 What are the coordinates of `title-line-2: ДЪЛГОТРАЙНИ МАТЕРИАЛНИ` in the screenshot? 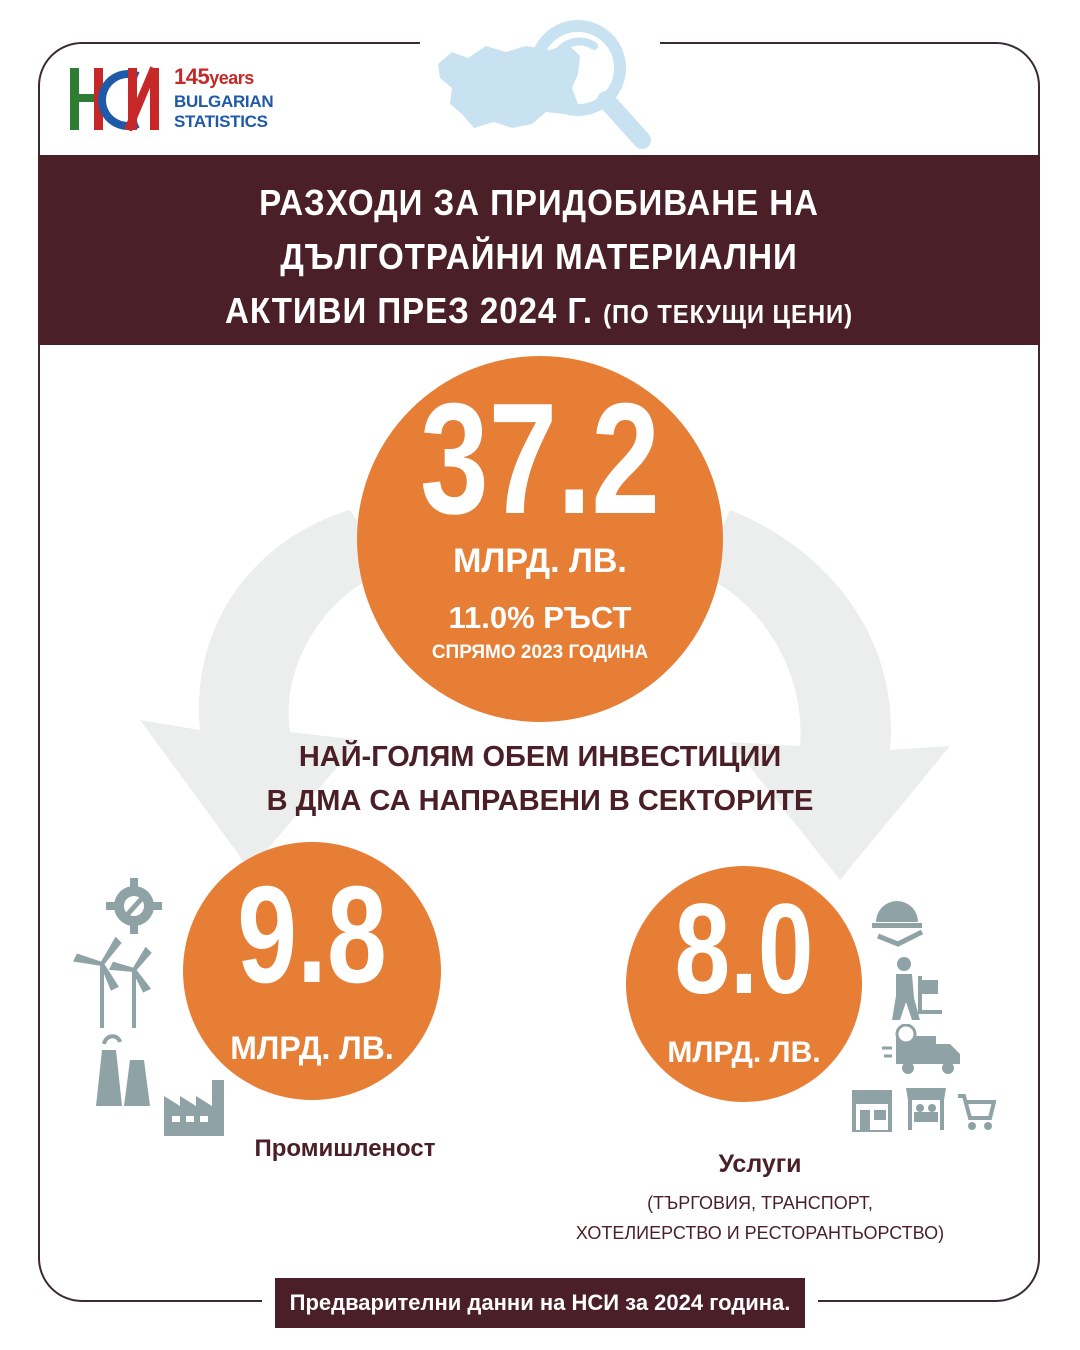 It's located at (539, 256).